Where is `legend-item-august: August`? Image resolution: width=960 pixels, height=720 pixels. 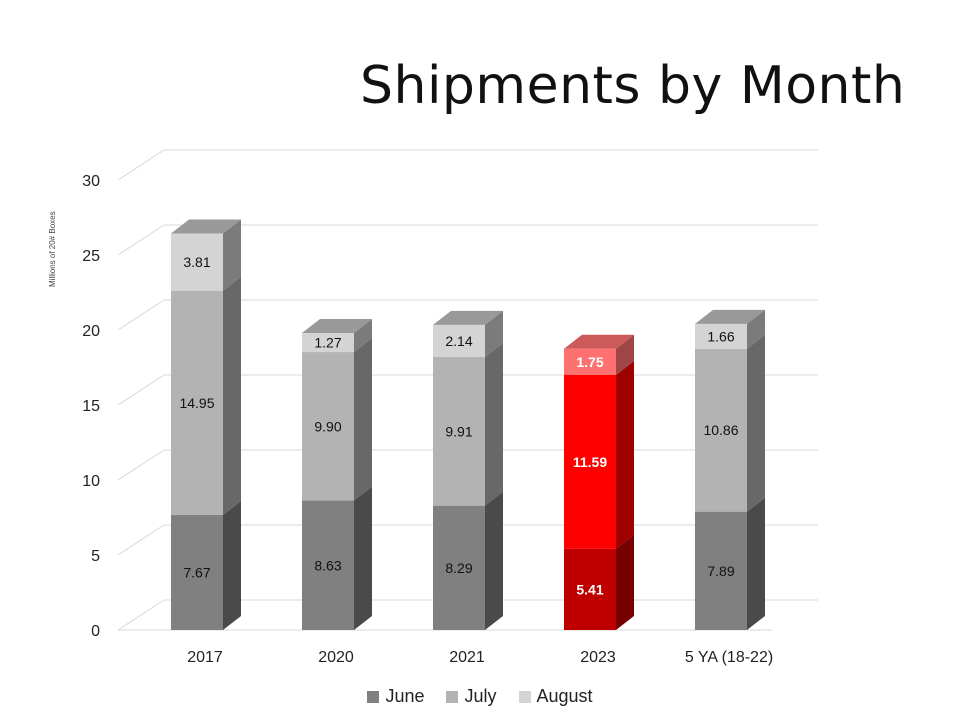
legend-item-august: August is located at coordinates (555, 696).